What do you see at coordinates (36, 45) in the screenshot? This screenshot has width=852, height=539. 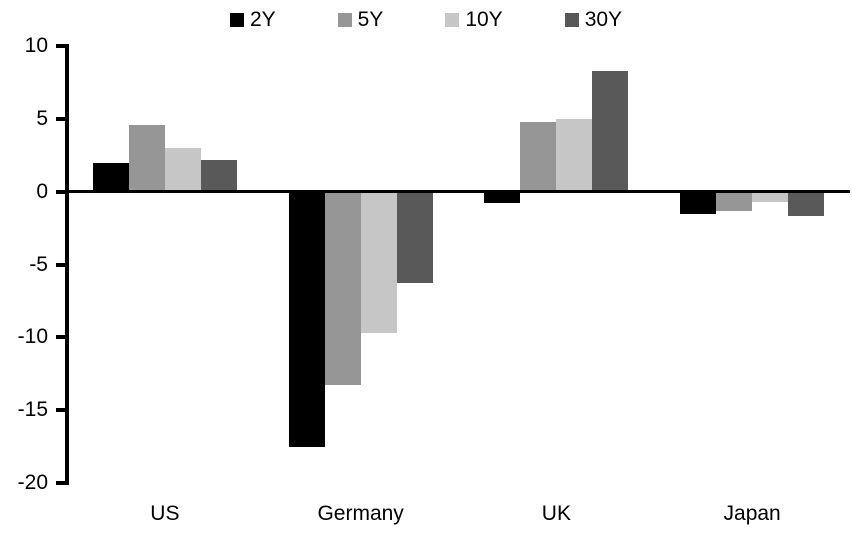 I see `y-axis-tick-label: 10` at bounding box center [36, 45].